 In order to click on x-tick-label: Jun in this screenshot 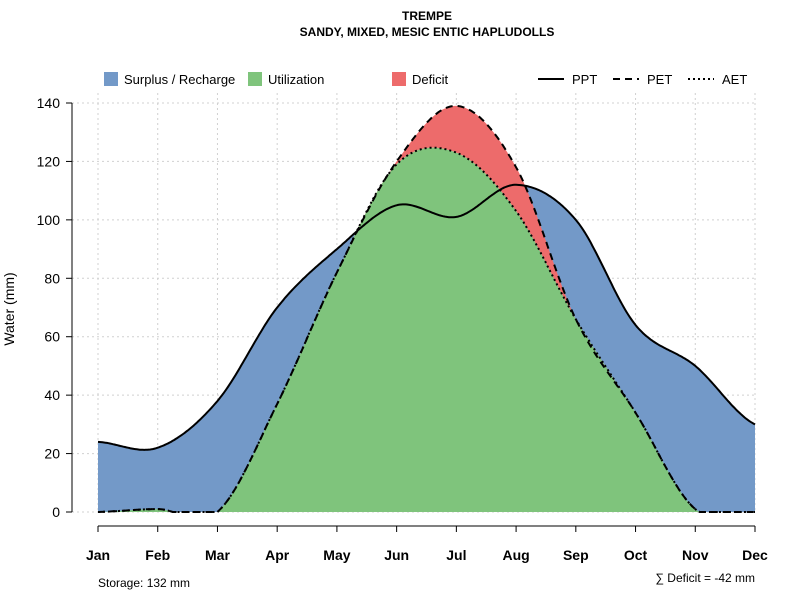, I will do `click(396, 555)`.